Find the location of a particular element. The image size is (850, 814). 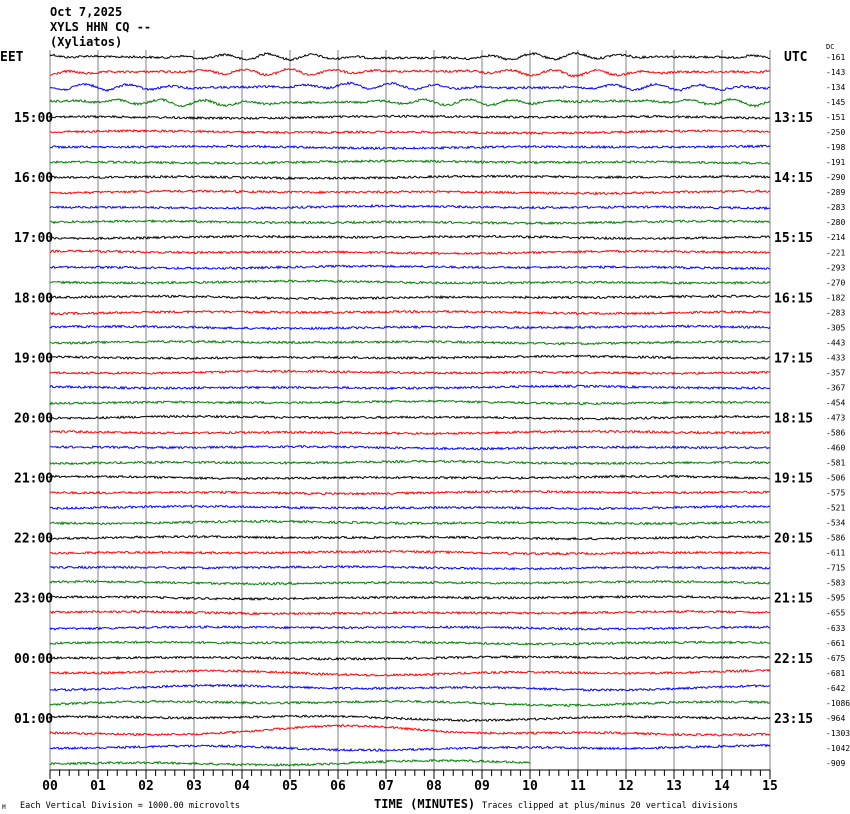

right-hour-label: 19:15 is located at coordinates (793, 479).